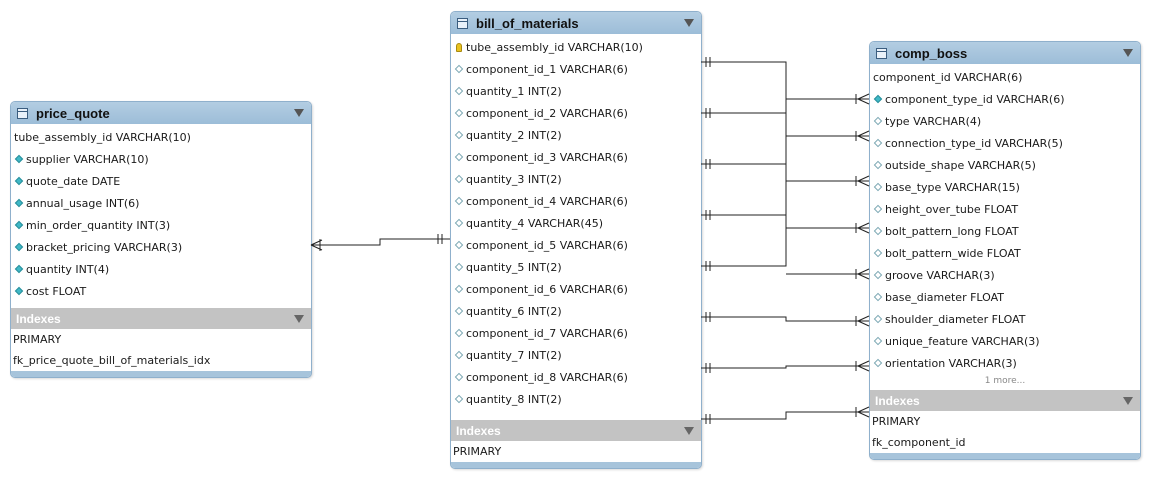 The height and width of the screenshot is (480, 1149). What do you see at coordinates (161, 181) in the screenshot?
I see `column-row: quote_date DATE` at bounding box center [161, 181].